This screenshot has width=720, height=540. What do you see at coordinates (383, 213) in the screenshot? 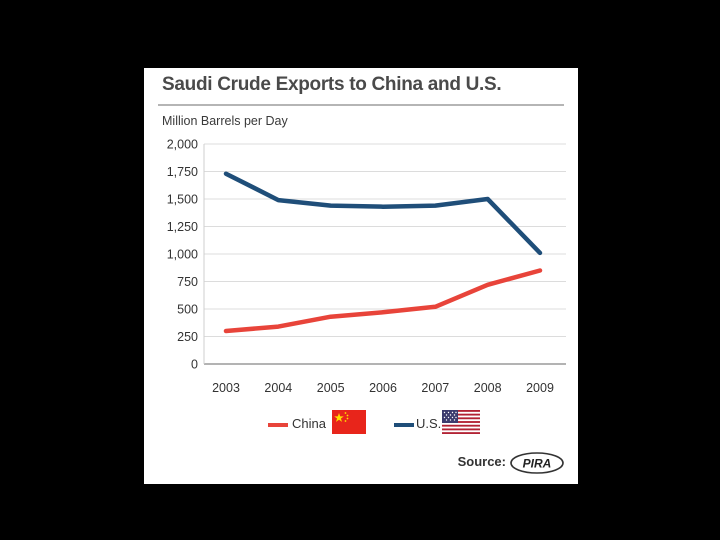
I see `series-line-us` at bounding box center [383, 213].